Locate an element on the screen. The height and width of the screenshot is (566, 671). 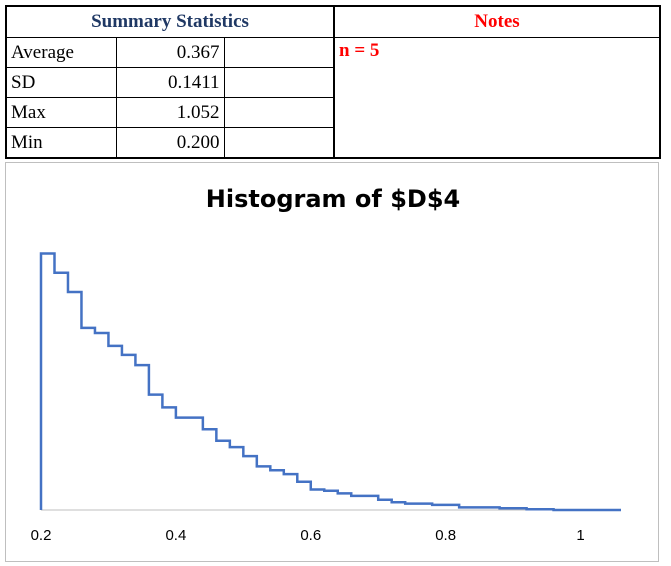
notes-cell: n = 5 is located at coordinates (497, 98).